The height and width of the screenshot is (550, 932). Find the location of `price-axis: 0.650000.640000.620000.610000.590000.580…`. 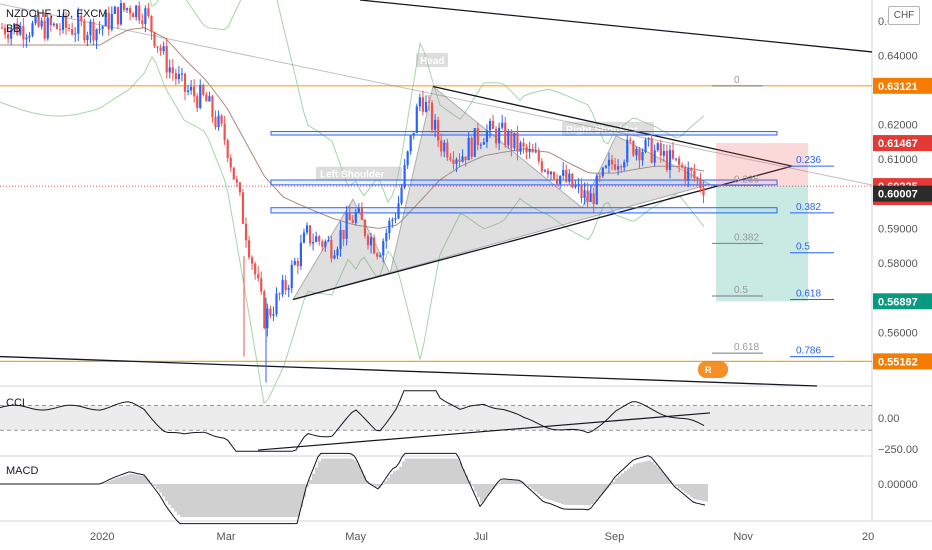

price-axis: 0.650000.640000.620000.610000.590000.580… is located at coordinates (902, 193).